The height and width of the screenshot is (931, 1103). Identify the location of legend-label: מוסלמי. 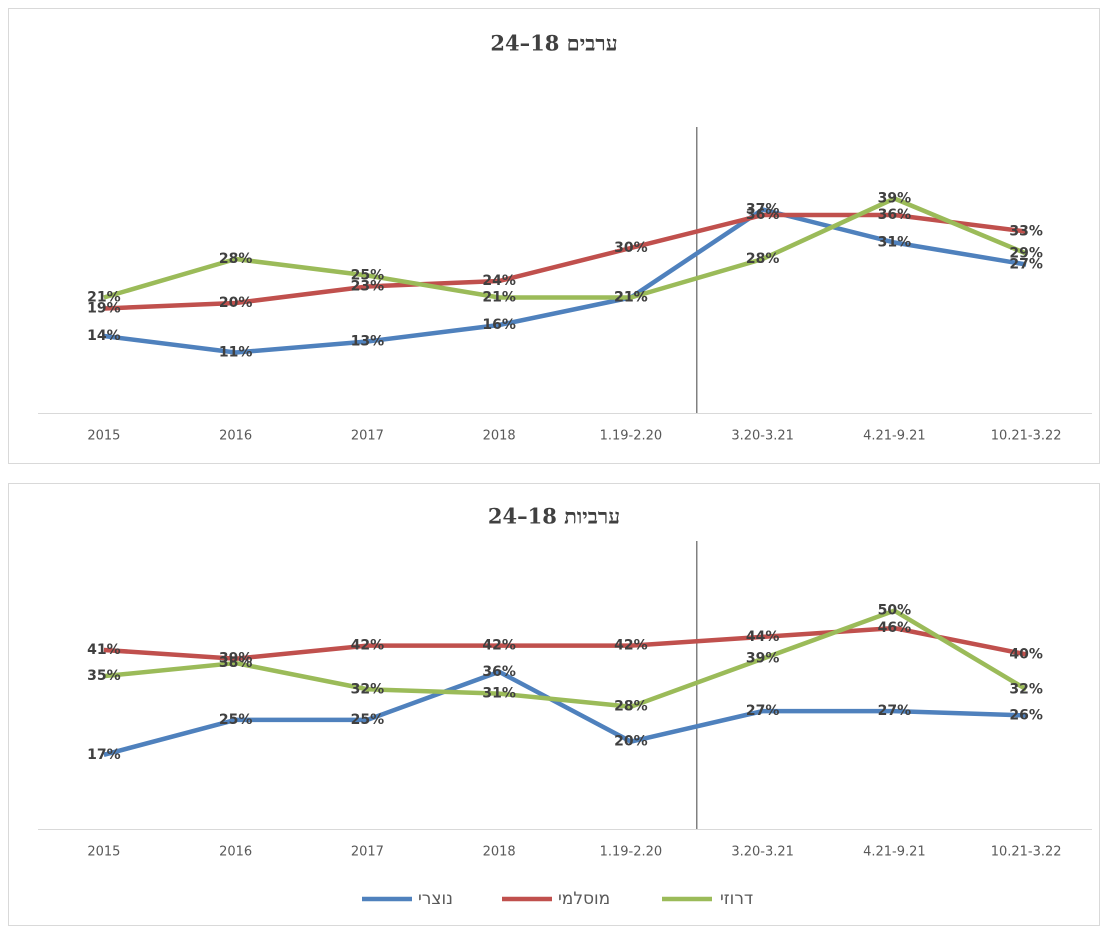
(584, 899).